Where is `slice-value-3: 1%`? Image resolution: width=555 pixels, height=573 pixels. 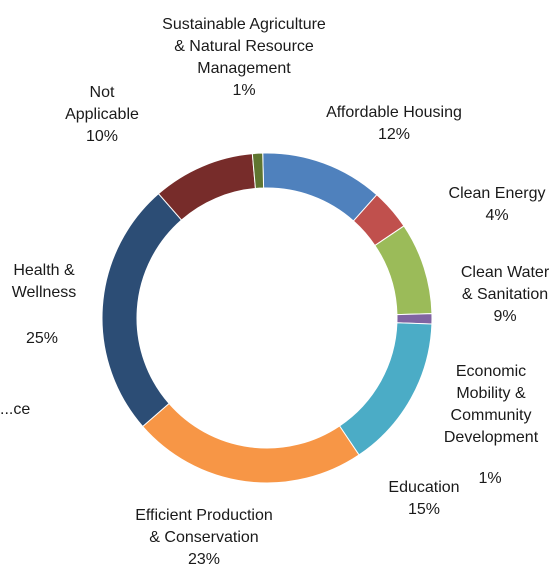
slice-value-3: 1% is located at coordinates (489, 478).